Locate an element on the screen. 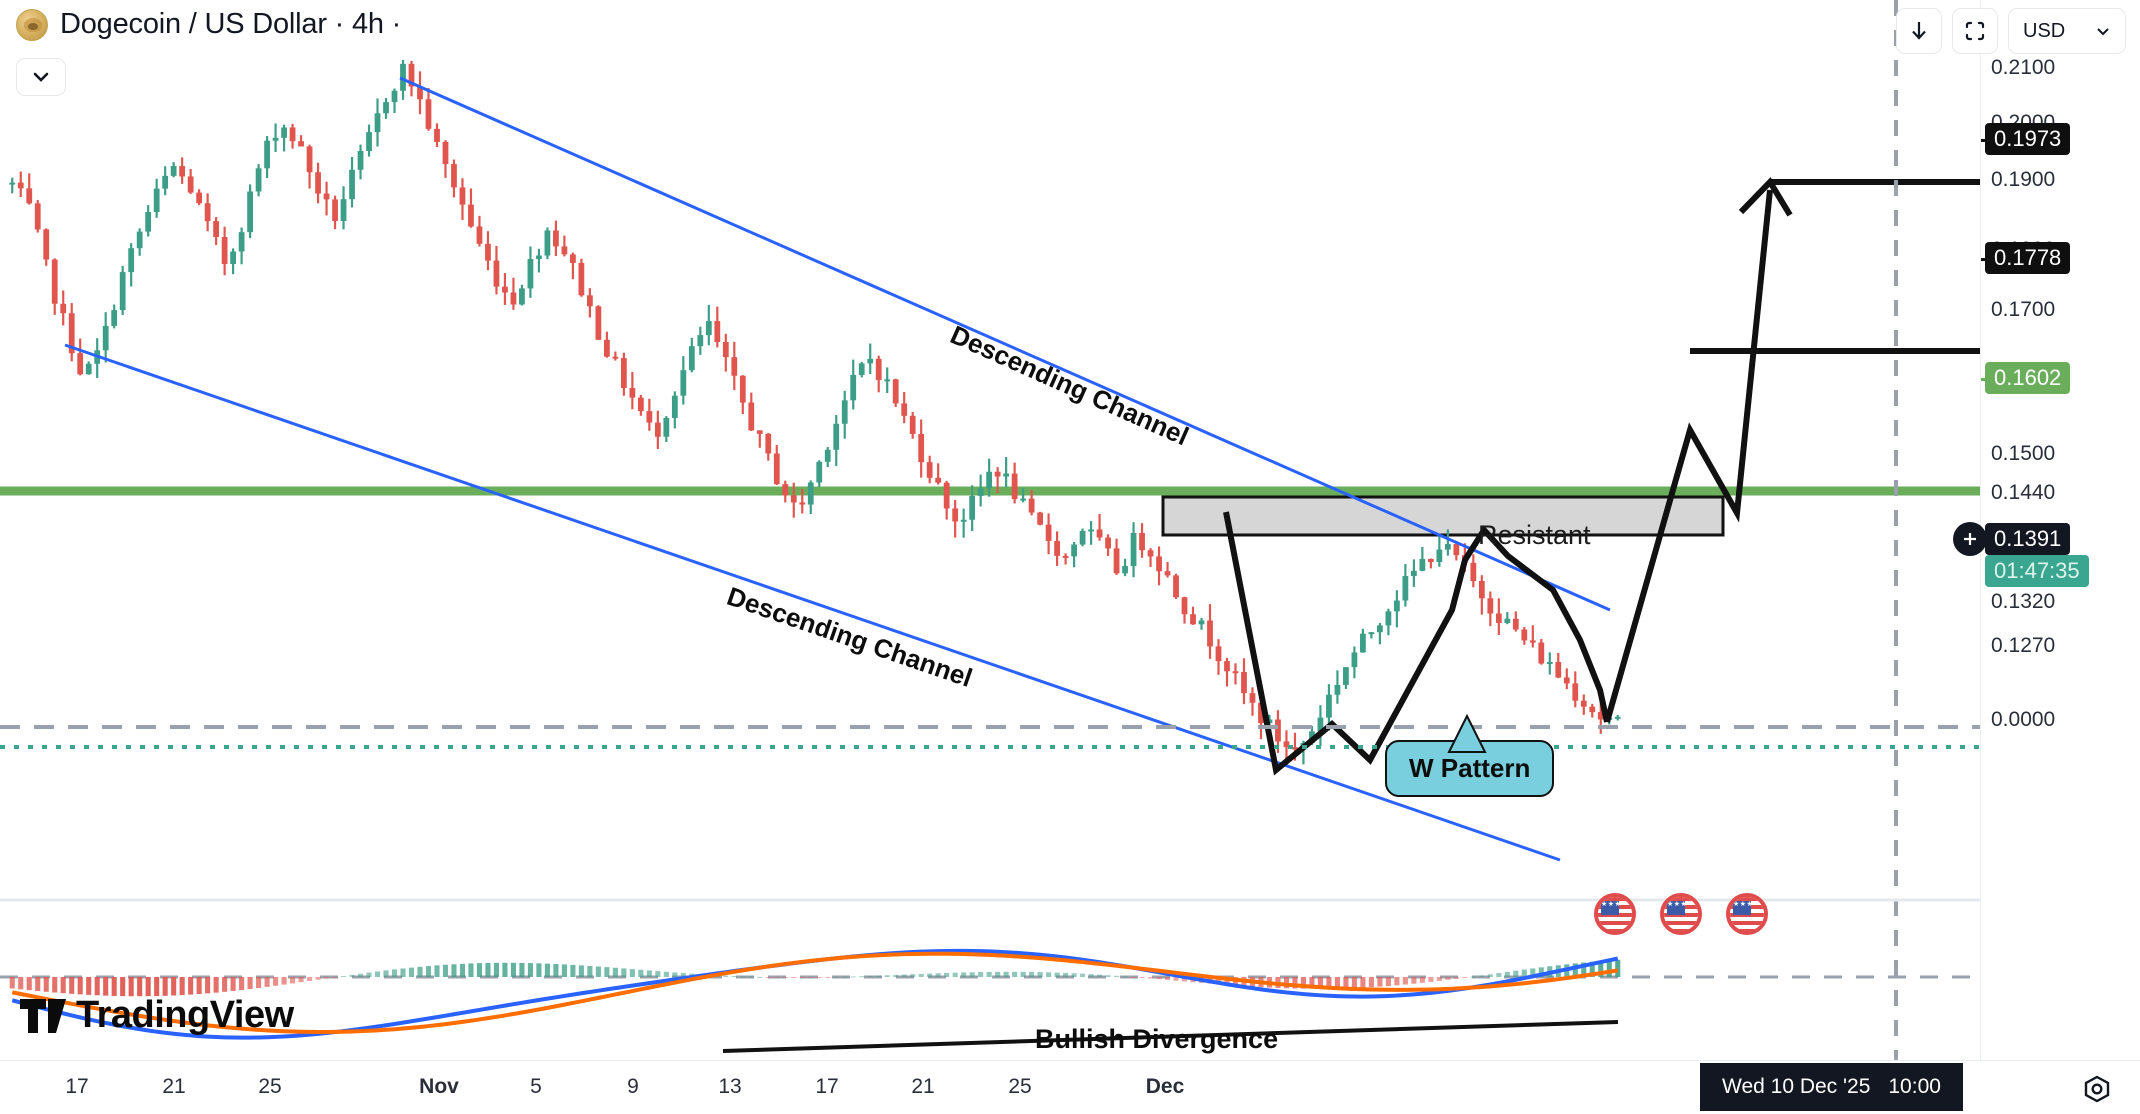  header-actions: USD is located at coordinates (2011, 31).